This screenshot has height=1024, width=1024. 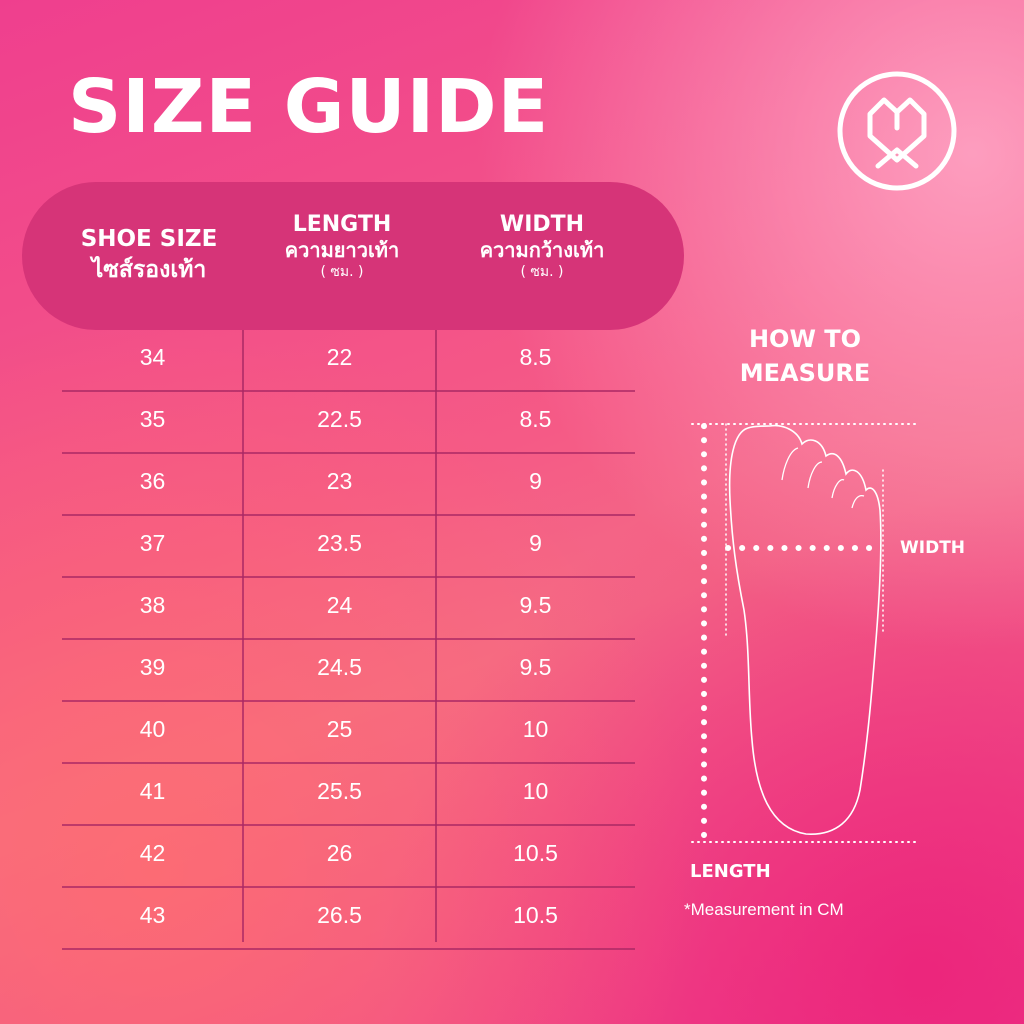 What do you see at coordinates (339, 357) in the screenshot?
I see `length-cell: 22` at bounding box center [339, 357].